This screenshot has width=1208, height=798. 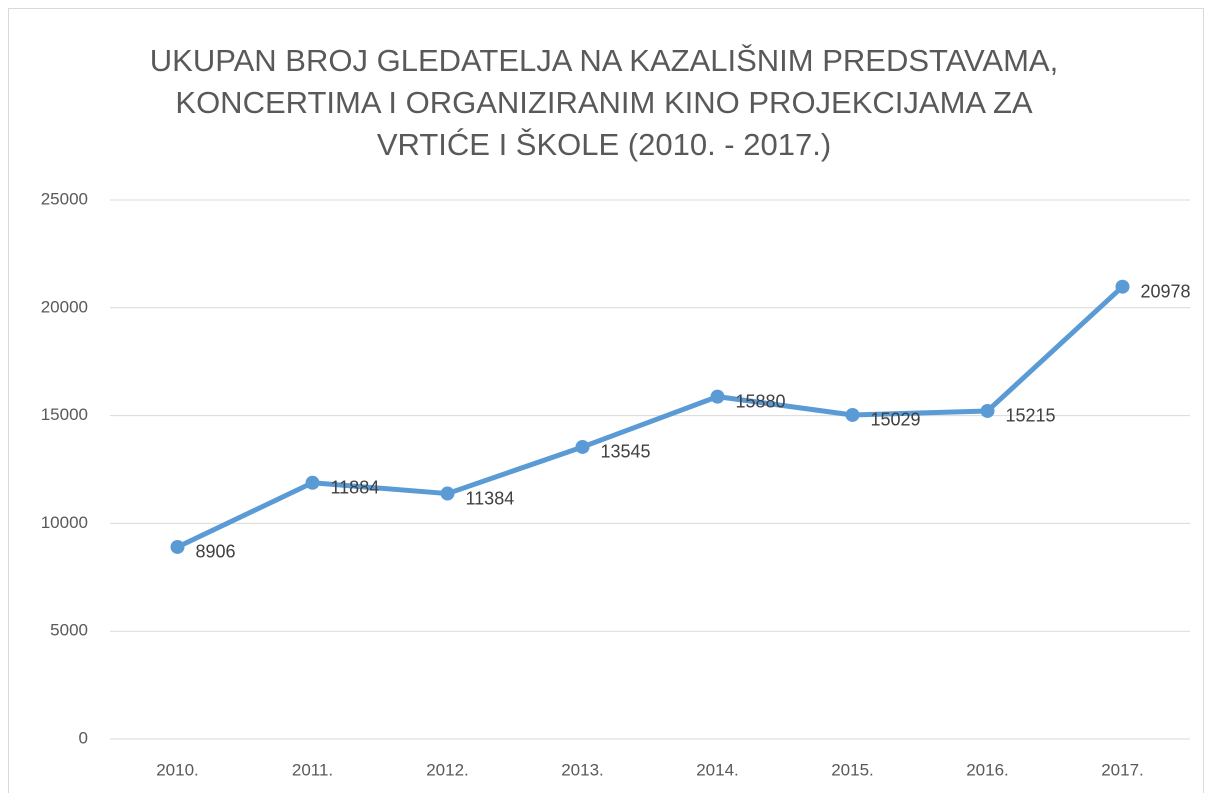 What do you see at coordinates (355, 488) in the screenshot?
I see `data-label: 11884` at bounding box center [355, 488].